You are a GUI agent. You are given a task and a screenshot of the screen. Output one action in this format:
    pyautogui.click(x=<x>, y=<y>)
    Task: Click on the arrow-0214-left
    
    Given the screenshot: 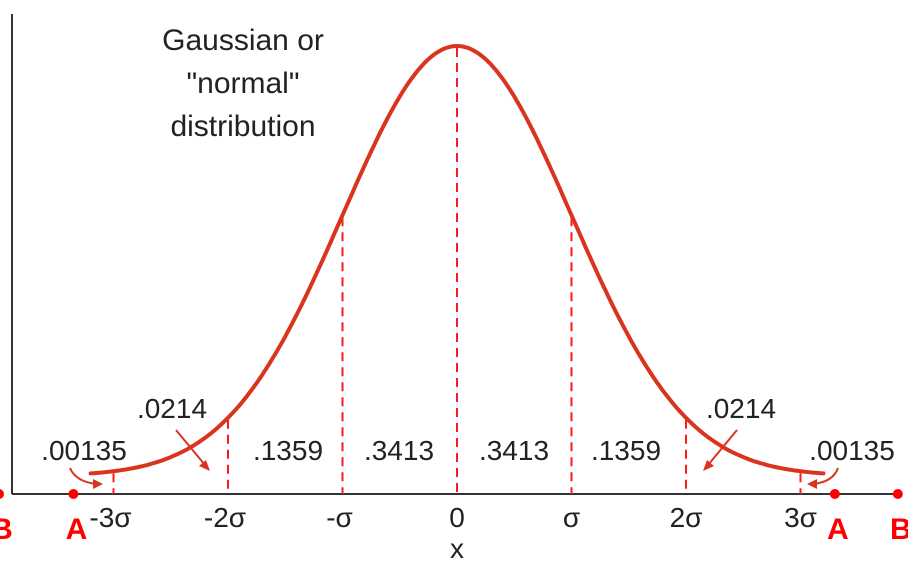 What is the action you would take?
    pyautogui.click(x=190, y=447)
    